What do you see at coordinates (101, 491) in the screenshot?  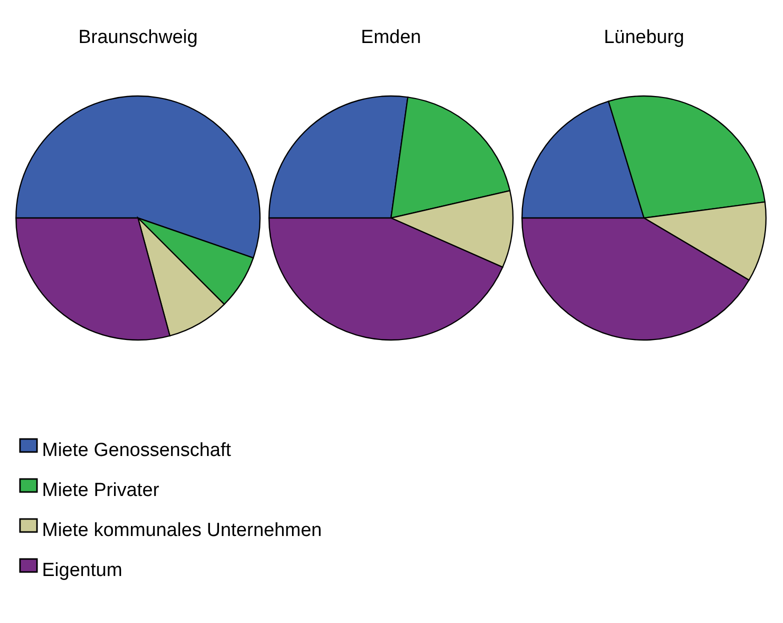 I see `legend-label: Miete Privater` at bounding box center [101, 491].